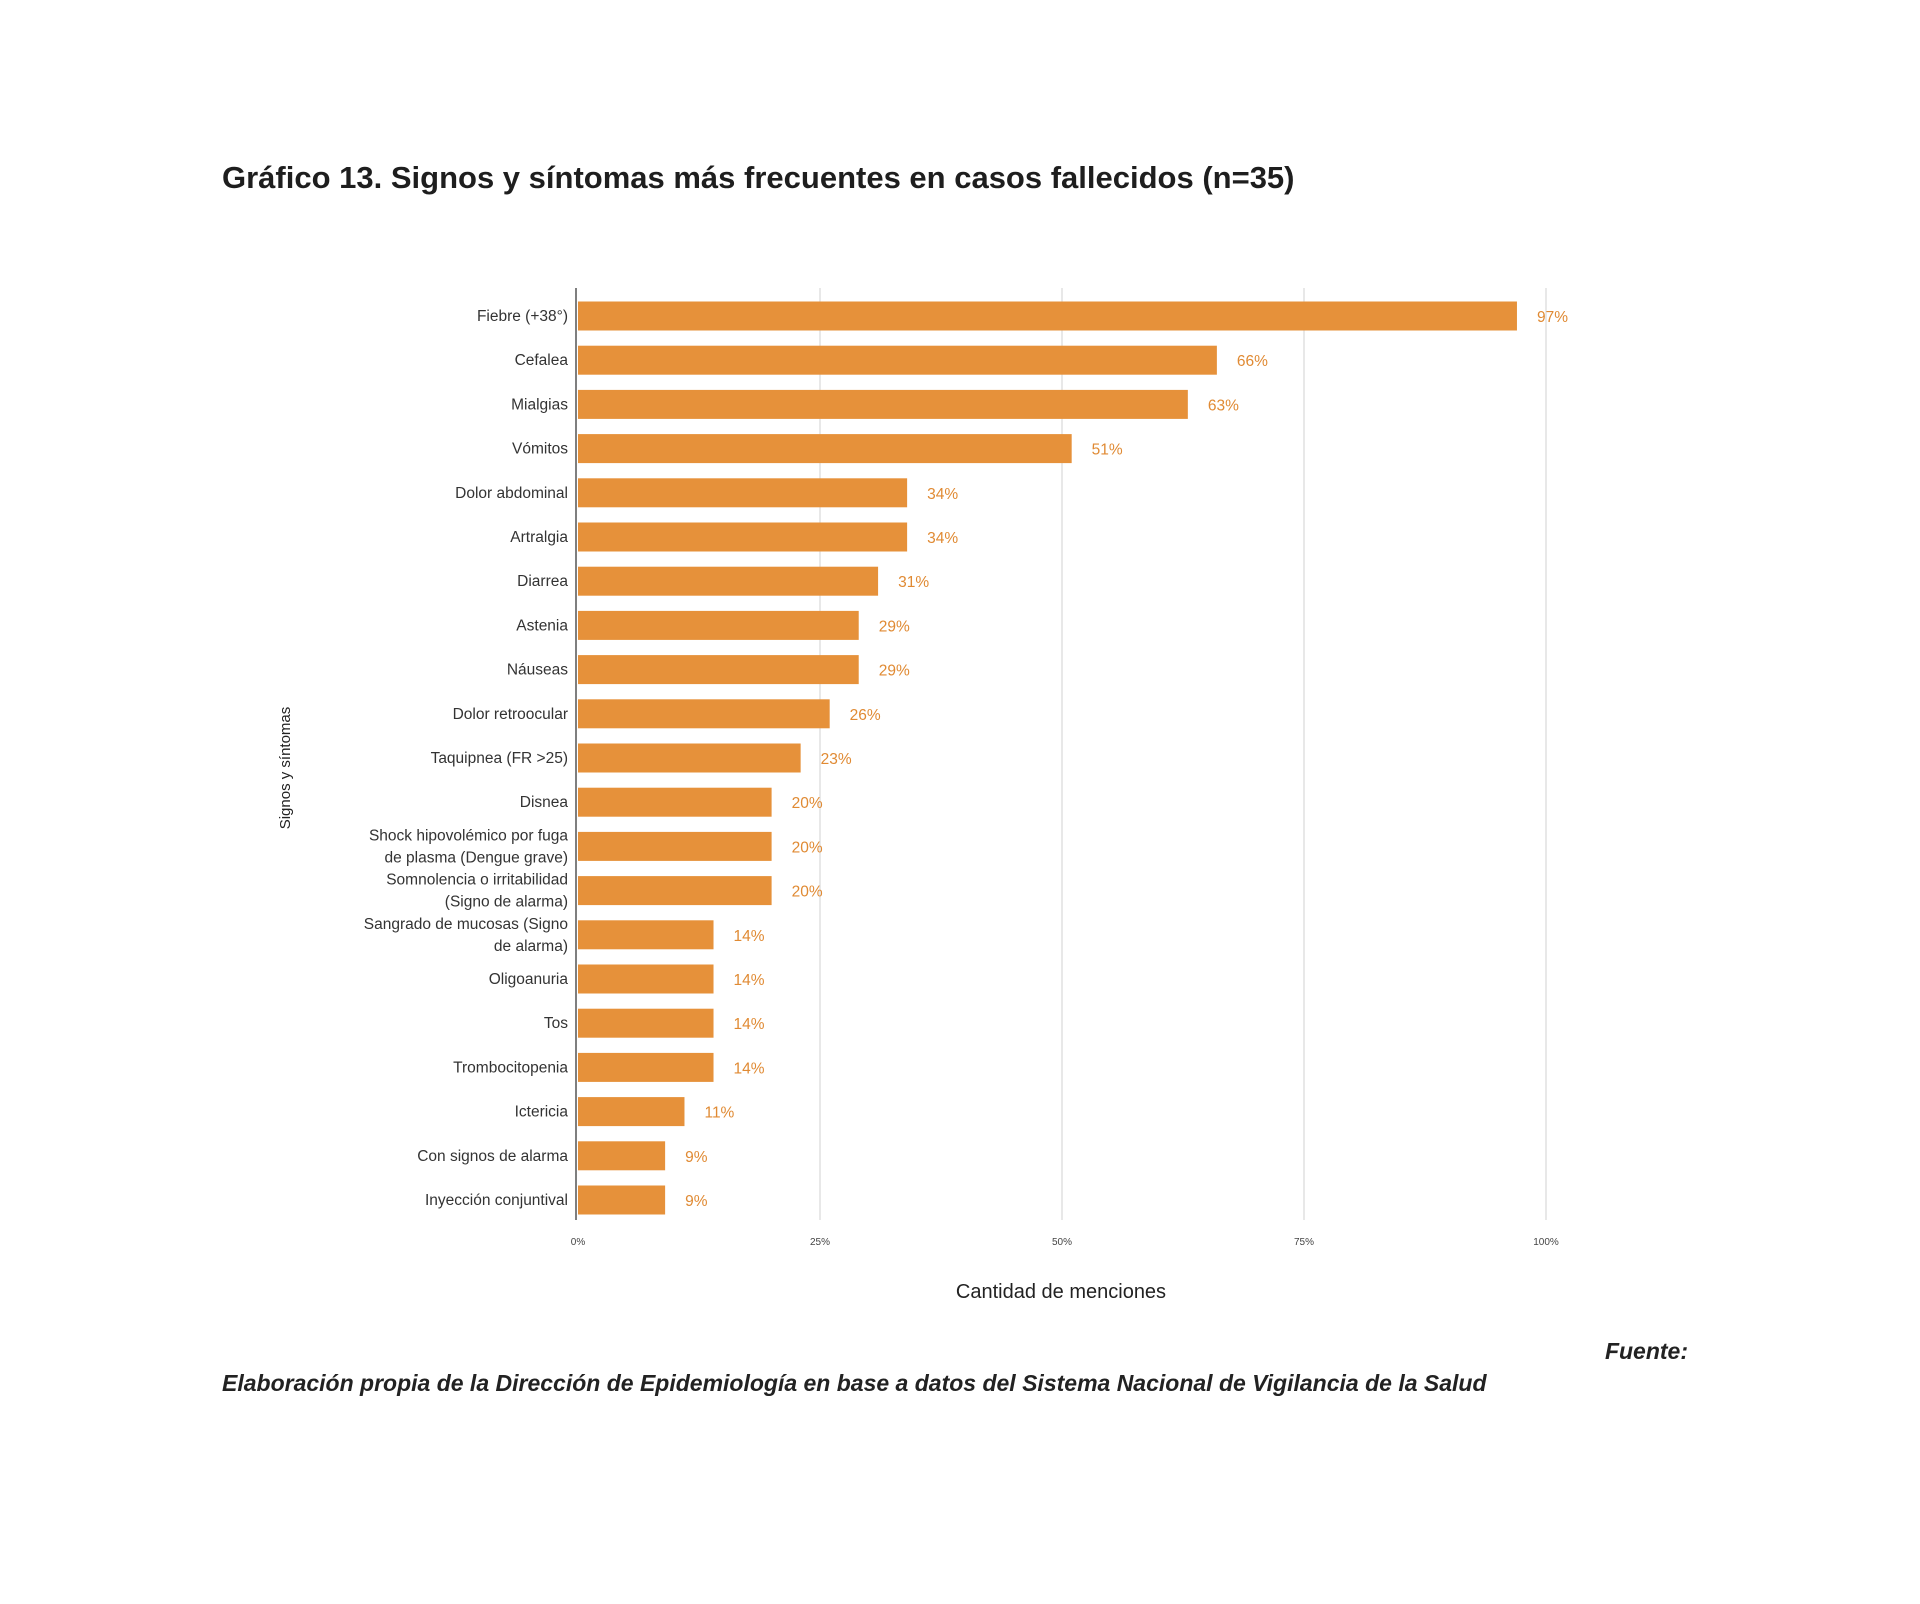  What do you see at coordinates (542, 581) in the screenshot?
I see `category-label: Diarrea` at bounding box center [542, 581].